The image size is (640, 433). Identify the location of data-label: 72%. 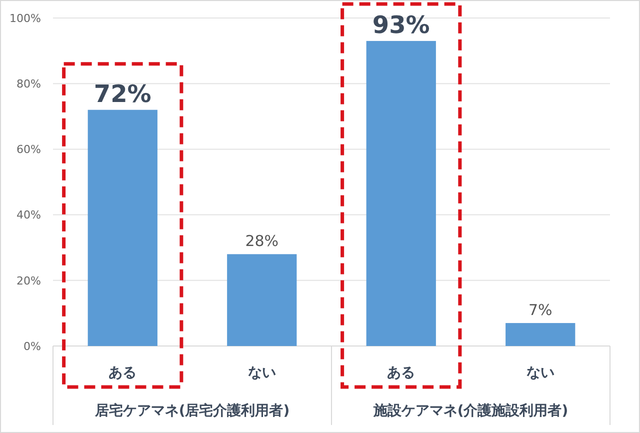
(123, 94).